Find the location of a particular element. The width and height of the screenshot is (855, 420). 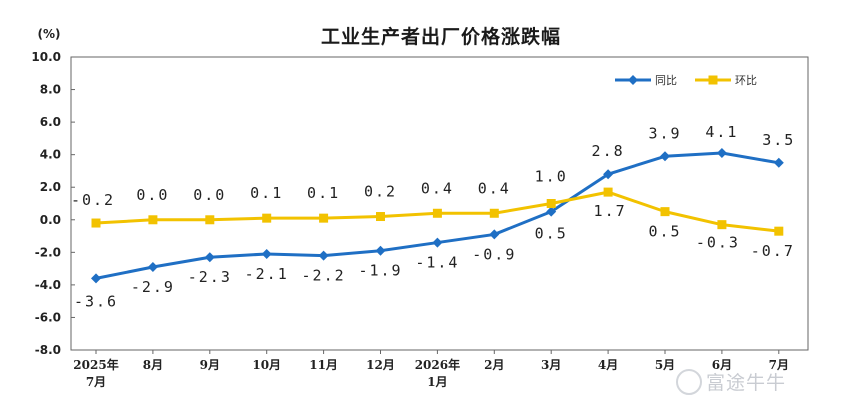

legend-marker-mom is located at coordinates (713, 80).